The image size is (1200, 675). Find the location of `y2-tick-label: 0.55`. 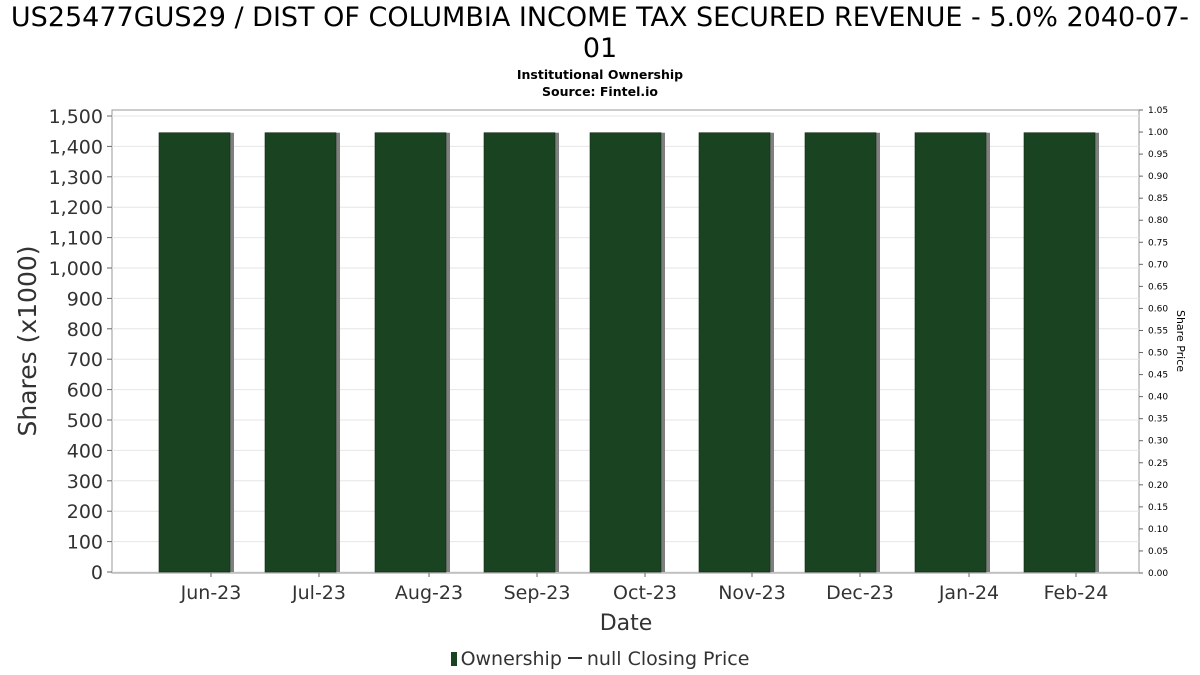

y2-tick-label: 0.55 is located at coordinates (1158, 331).